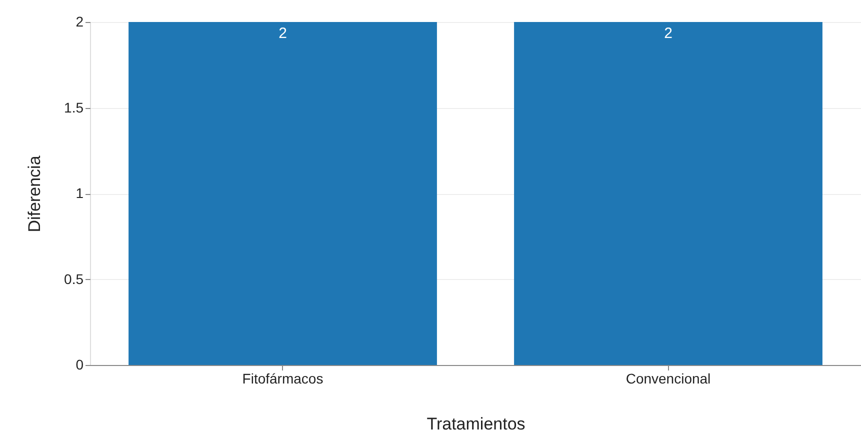 The width and height of the screenshot is (861, 437). What do you see at coordinates (283, 378) in the screenshot?
I see `x-tick-label: Fitofármacos` at bounding box center [283, 378].